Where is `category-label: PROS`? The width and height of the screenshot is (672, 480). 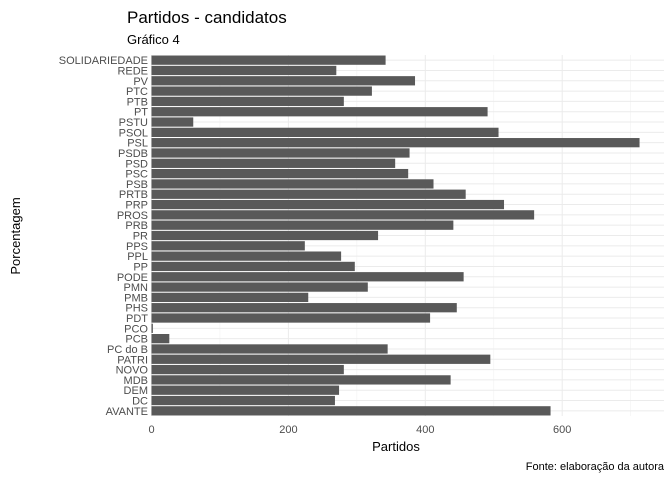
category-label: PROS is located at coordinates (132, 216).